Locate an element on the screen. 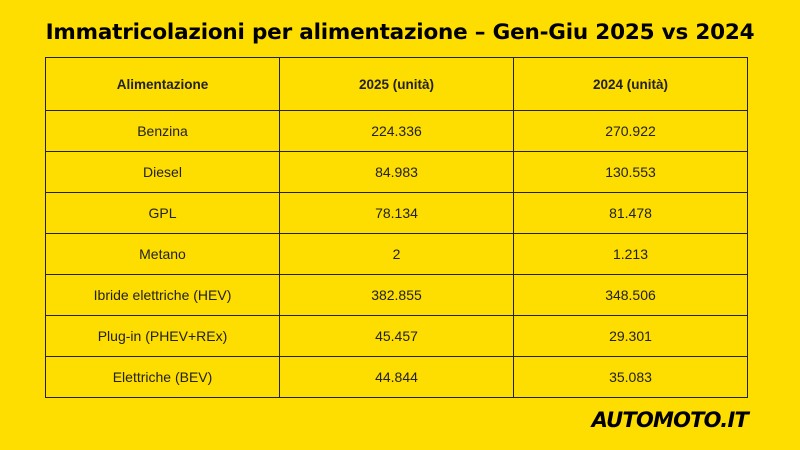 This screenshot has width=800, height=450. cell-2025: 2 is located at coordinates (396, 254).